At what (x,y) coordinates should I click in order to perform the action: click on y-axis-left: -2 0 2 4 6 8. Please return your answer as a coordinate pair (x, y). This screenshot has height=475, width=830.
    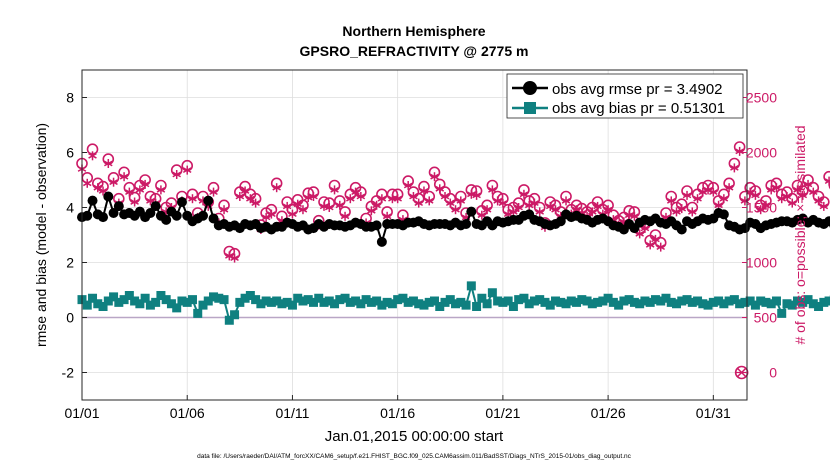
    Looking at the image, I should click on (74, 235).